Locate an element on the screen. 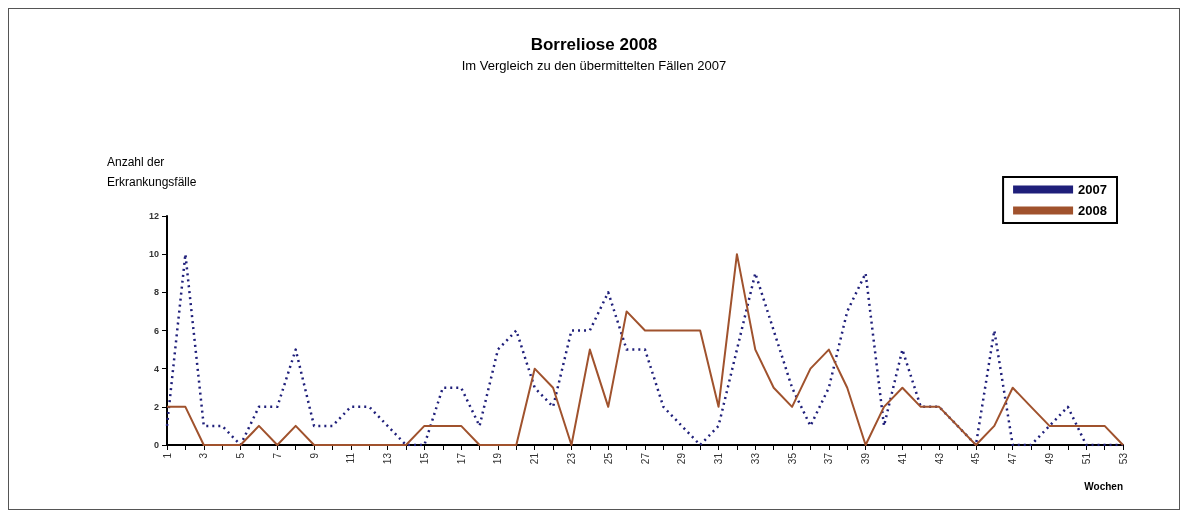  x-tick-label: 37 is located at coordinates (829, 458).